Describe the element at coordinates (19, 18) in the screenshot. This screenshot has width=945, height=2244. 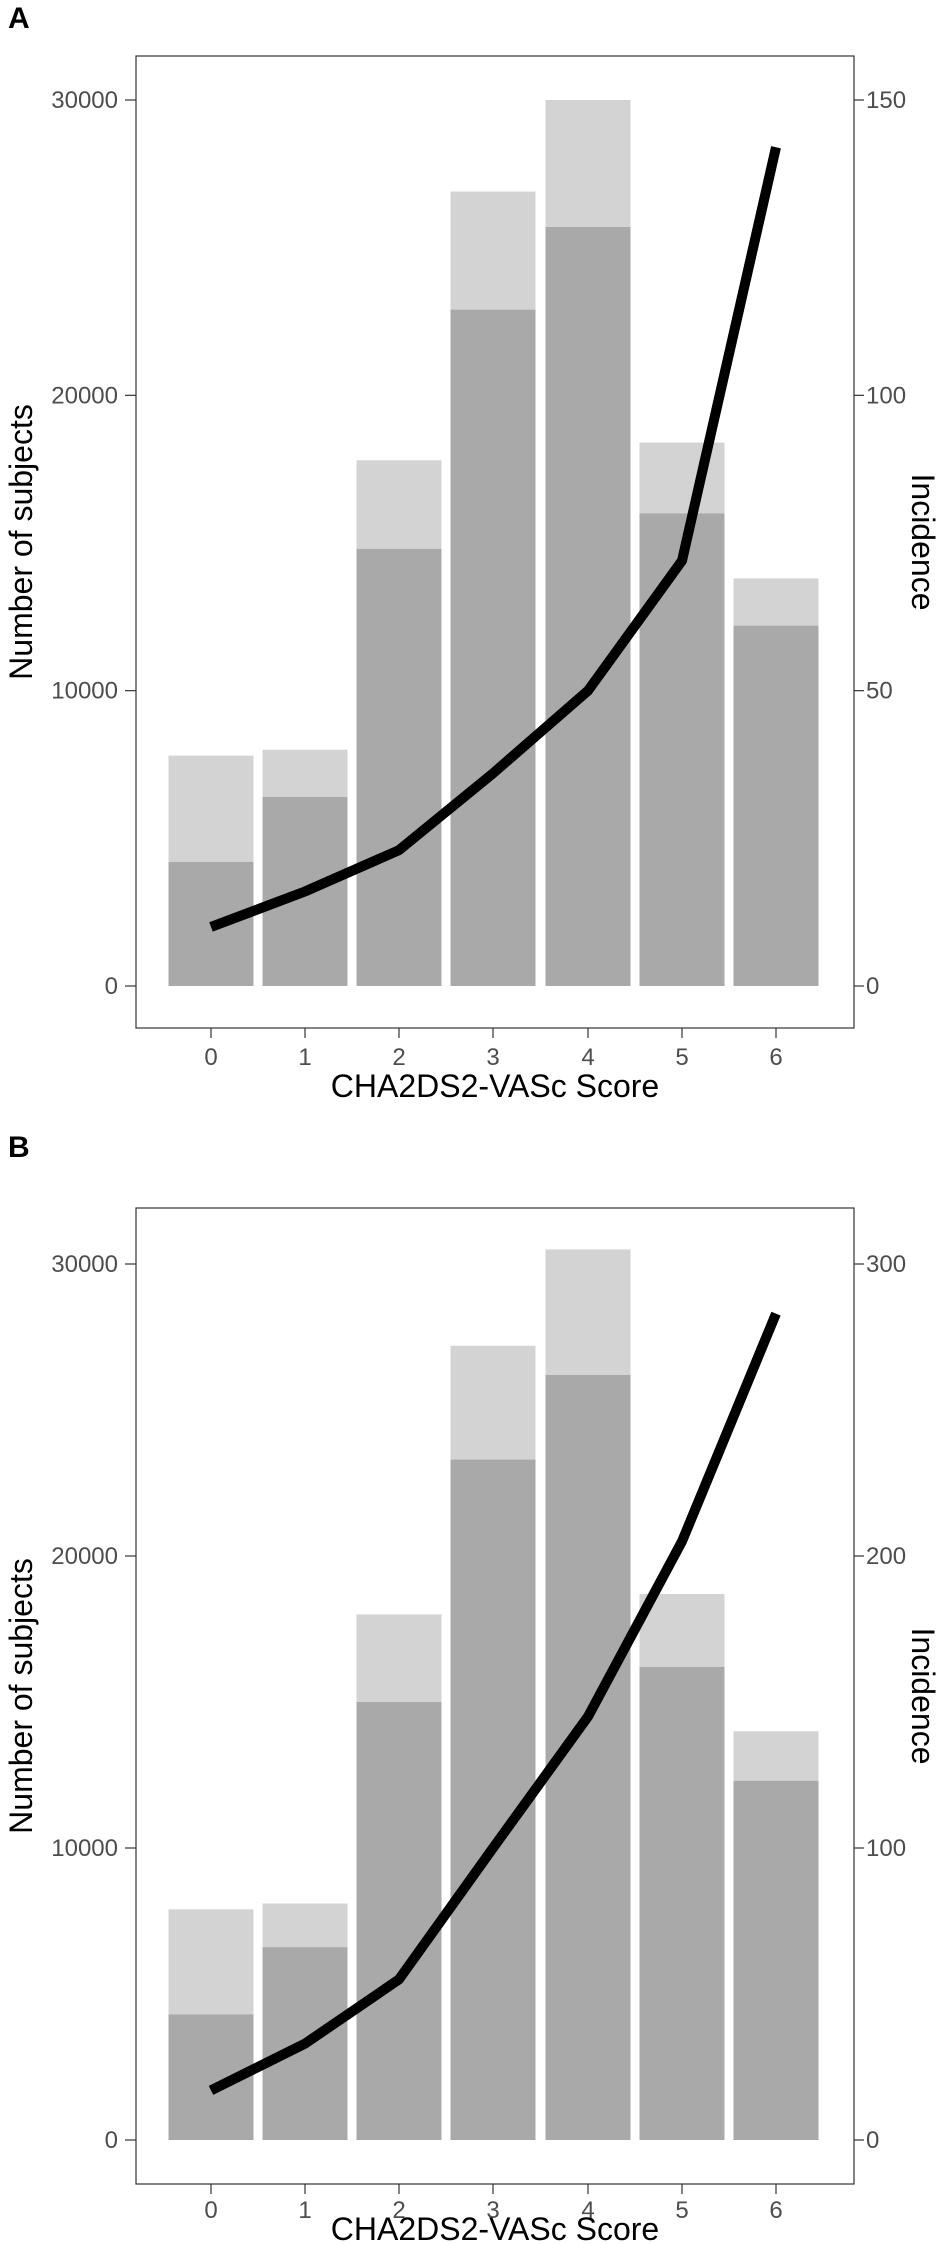
I see `panel-label: A` at that location.